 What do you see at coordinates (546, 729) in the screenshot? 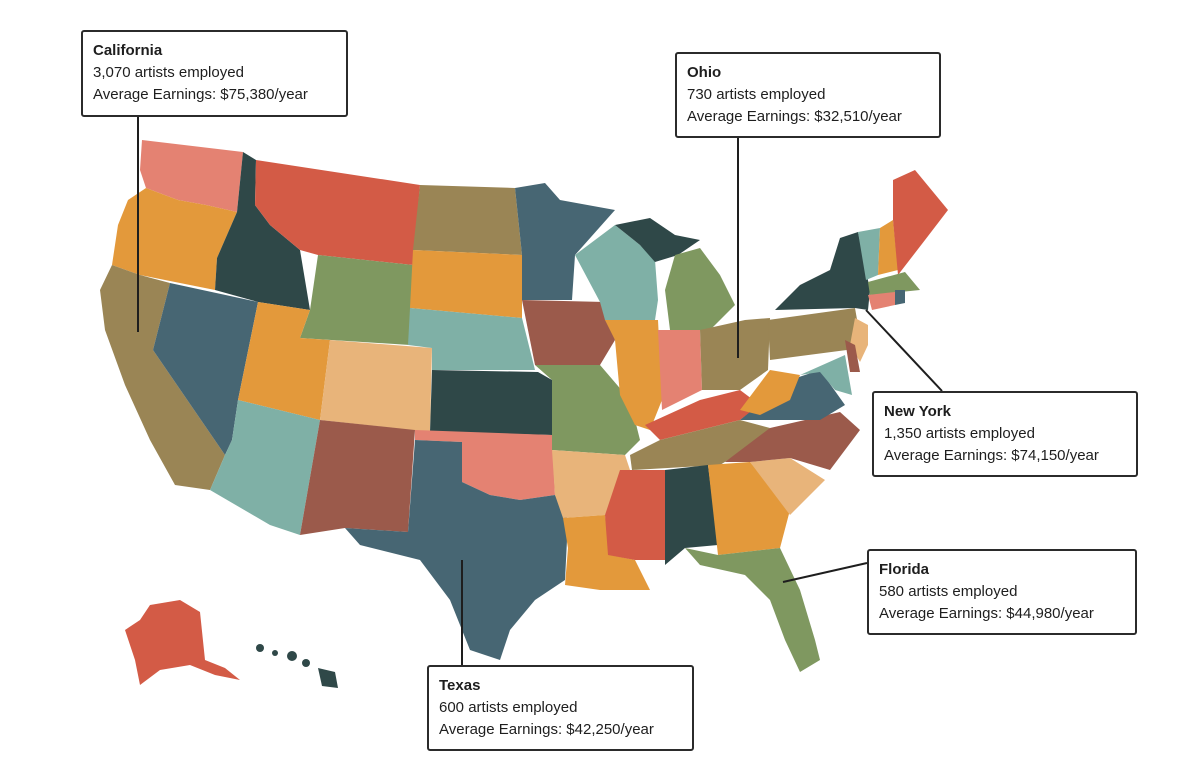
I see `average-earnings: Average Earnings: $42,250/year` at bounding box center [546, 729].